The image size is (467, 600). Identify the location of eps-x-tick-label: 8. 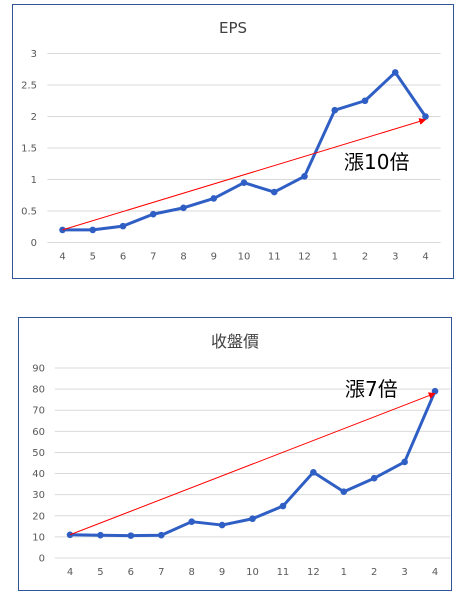
(183, 257).